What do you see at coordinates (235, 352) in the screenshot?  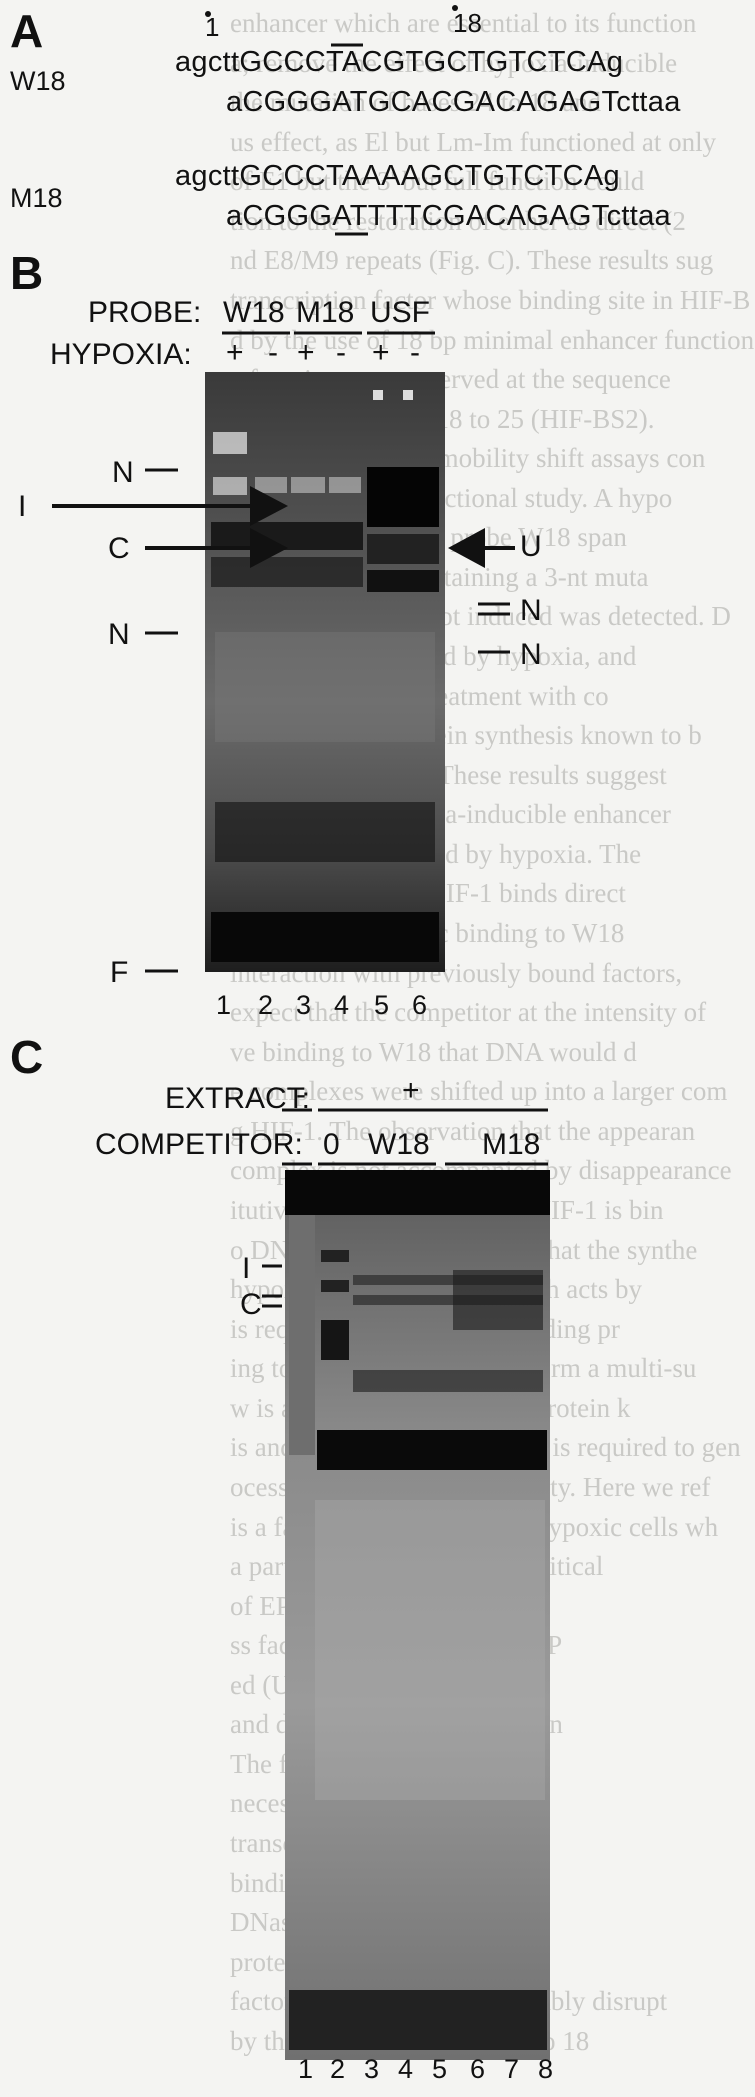 I see `hypoxia-lane-1: +` at bounding box center [235, 352].